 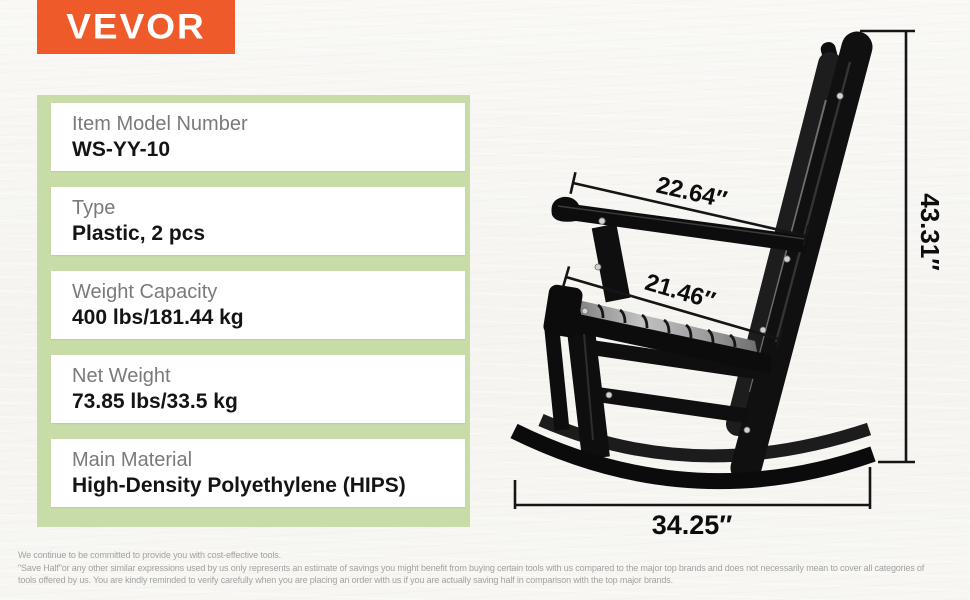 What do you see at coordinates (588, 381) in the screenshot?
I see `front-leg-grain-streak` at bounding box center [588, 381].